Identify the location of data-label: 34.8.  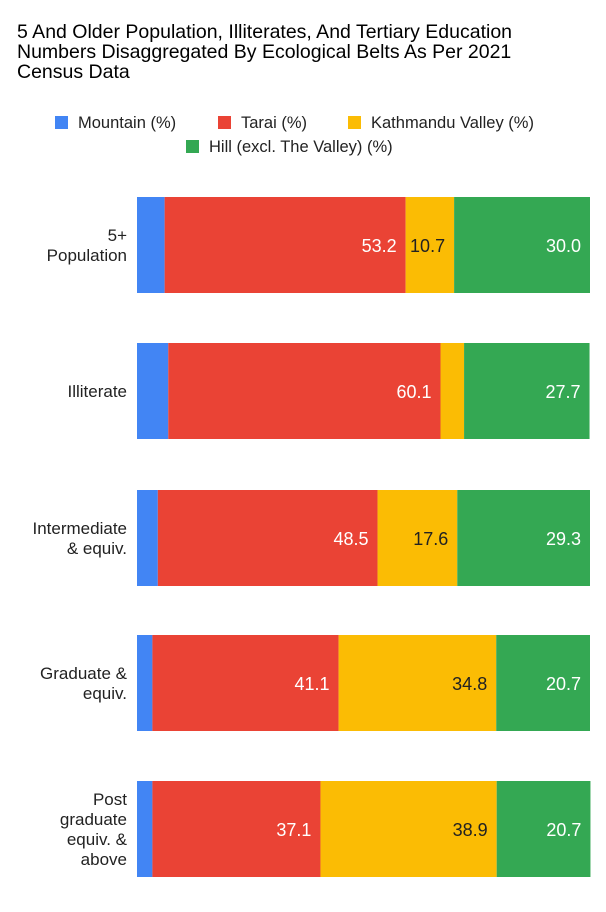
(469, 684).